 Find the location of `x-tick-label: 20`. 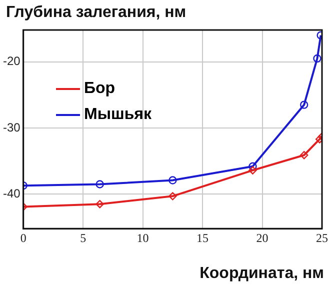

x-tick-label: 20 is located at coordinates (262, 237).